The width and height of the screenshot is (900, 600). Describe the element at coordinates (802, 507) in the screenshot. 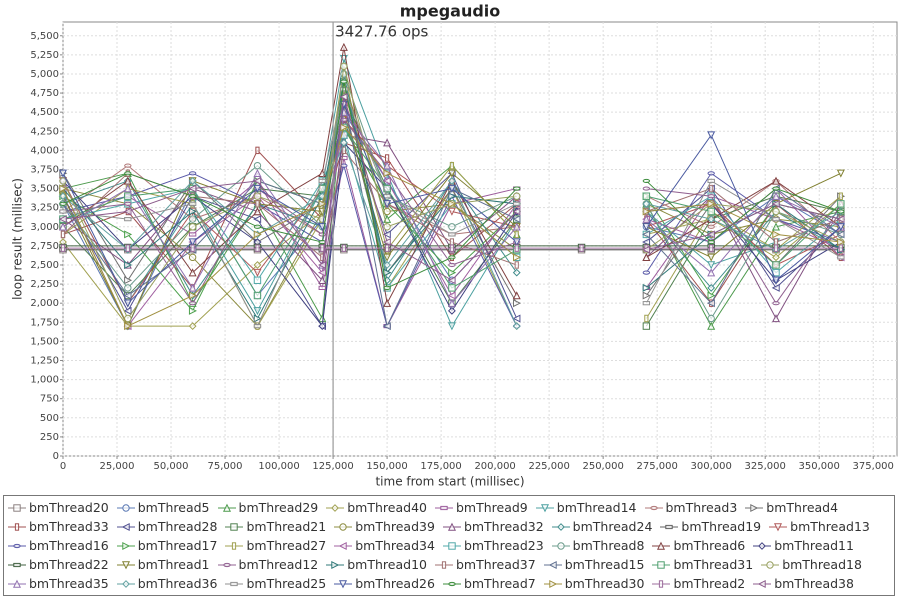

I see `legend-label: bmThread4` at that location.